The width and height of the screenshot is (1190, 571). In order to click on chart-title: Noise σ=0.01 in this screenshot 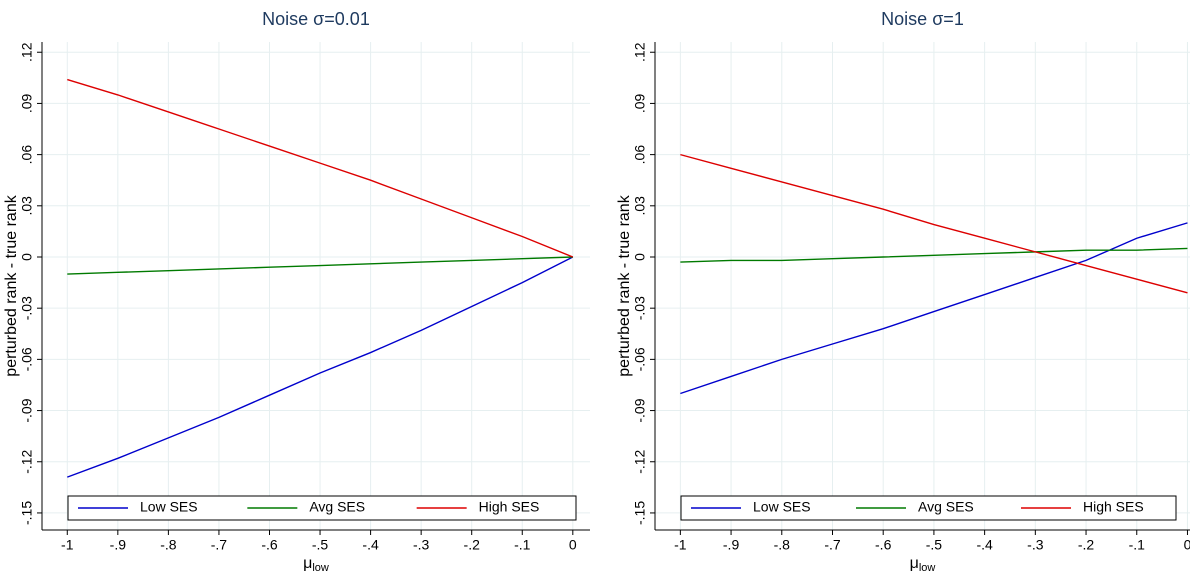, I will do `click(316, 19)`.